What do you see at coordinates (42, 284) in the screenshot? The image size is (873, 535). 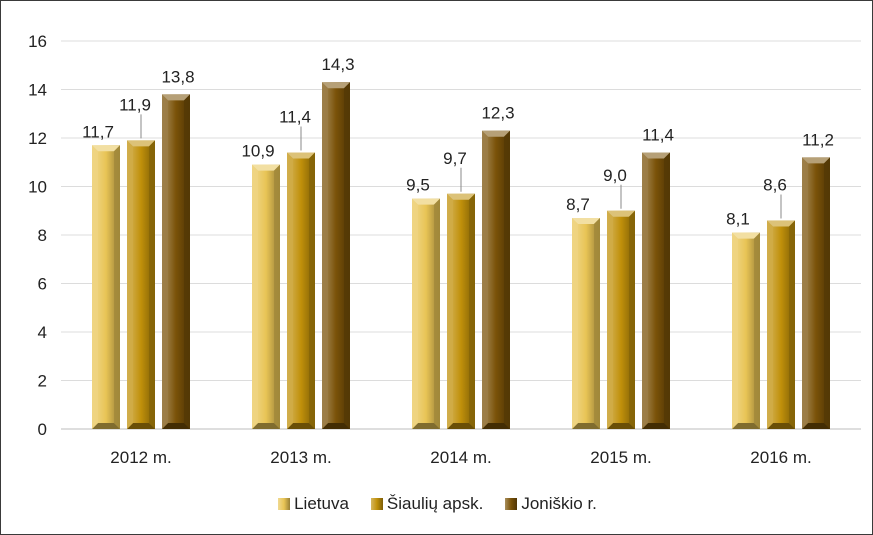 I see `y-tick-label: 6` at bounding box center [42, 284].